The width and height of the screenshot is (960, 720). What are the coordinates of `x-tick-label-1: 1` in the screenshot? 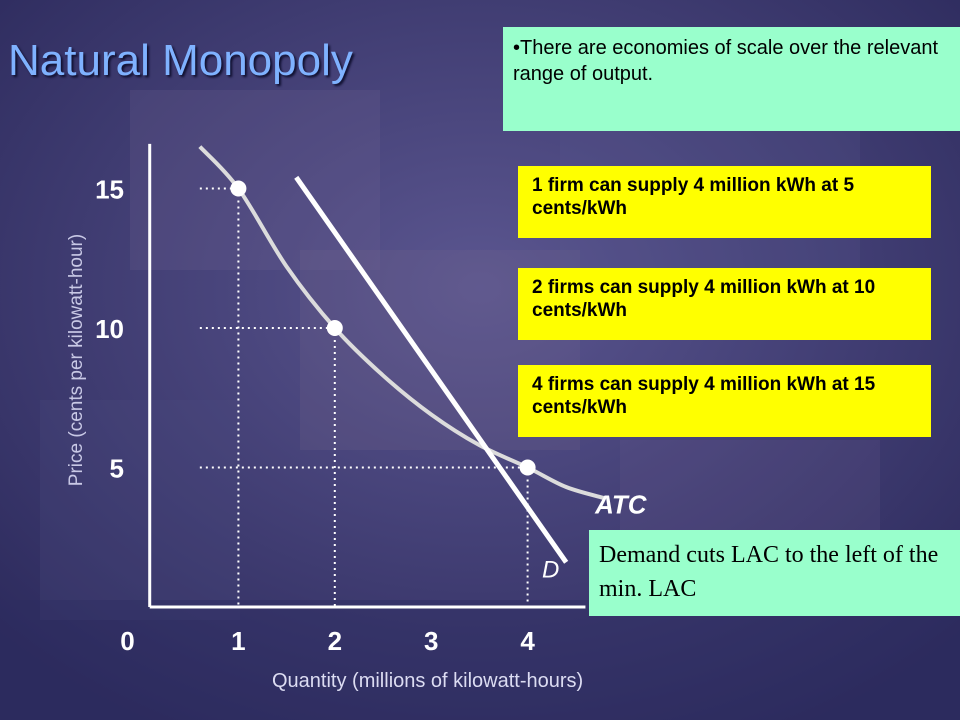 It's located at (238, 641).